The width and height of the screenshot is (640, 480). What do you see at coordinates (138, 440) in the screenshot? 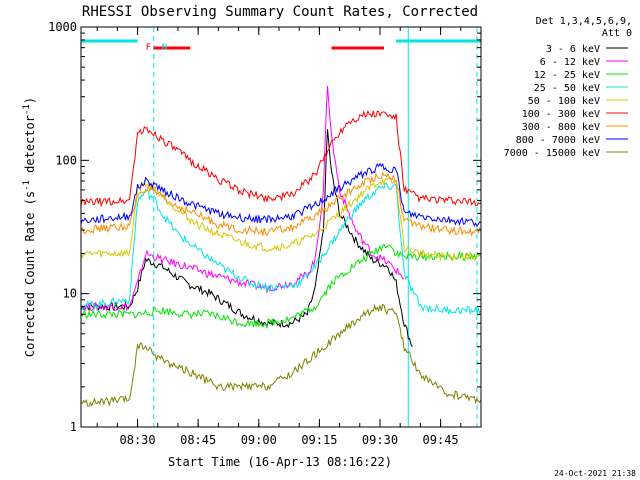
I see `x-tick-label-0: 08:30` at bounding box center [138, 440].